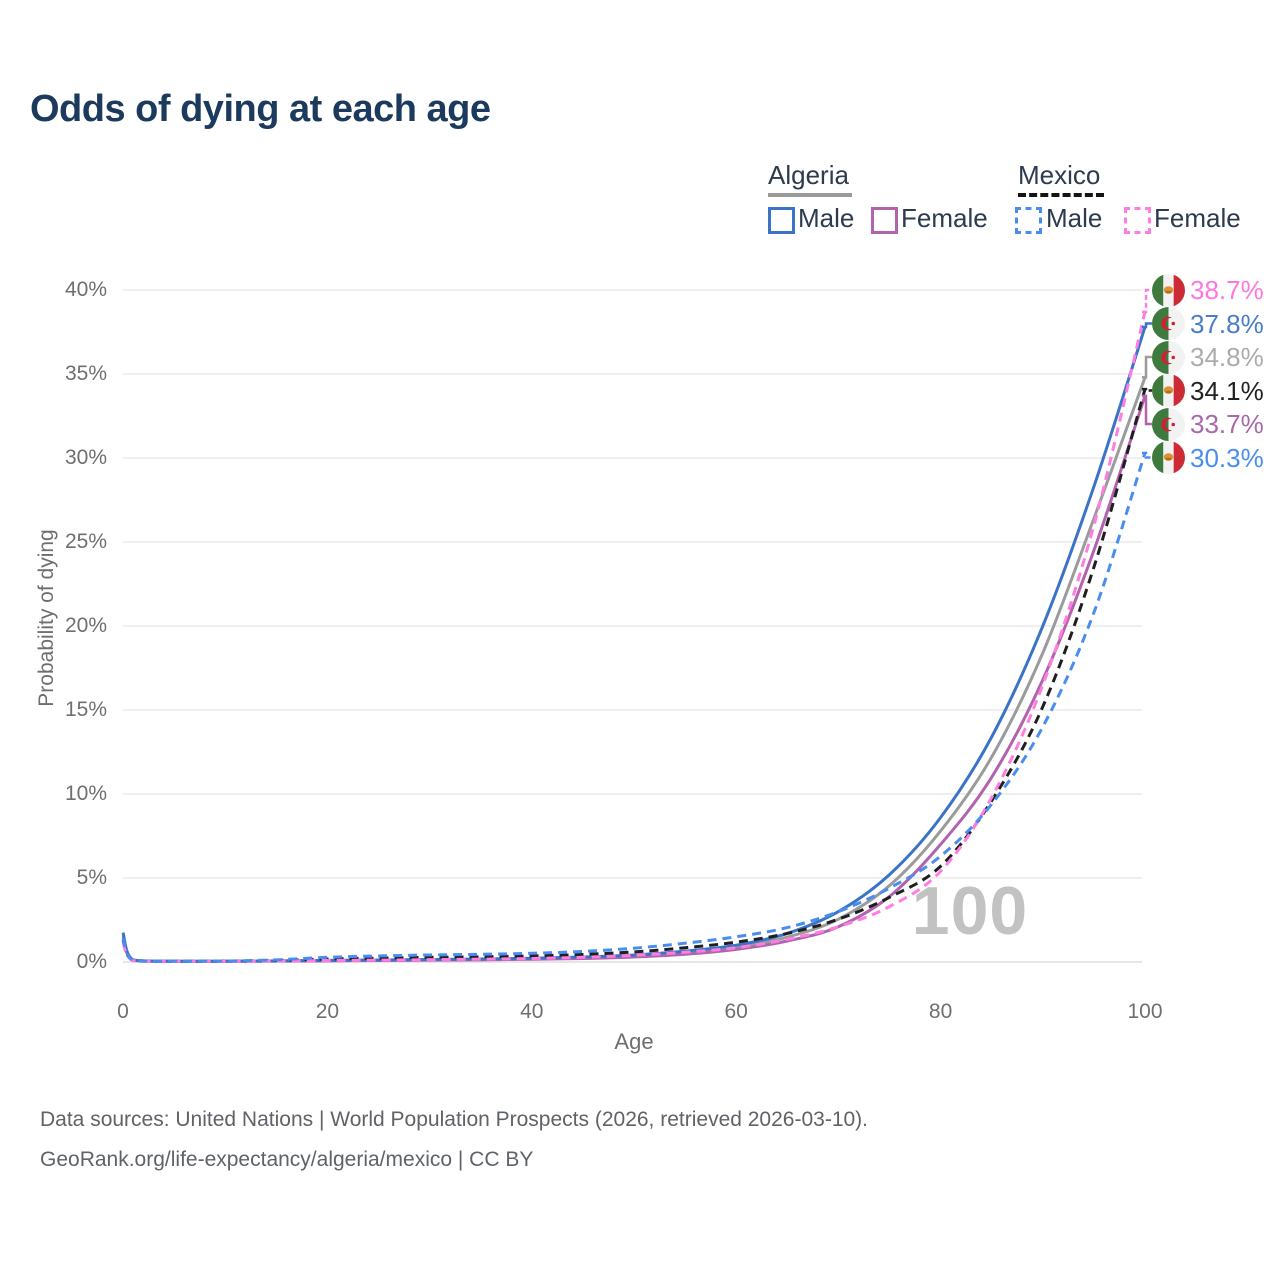 The image size is (1280, 1280). Describe the element at coordinates (1147, 410) in the screenshot. I see `label-connector-algeria-female` at that location.